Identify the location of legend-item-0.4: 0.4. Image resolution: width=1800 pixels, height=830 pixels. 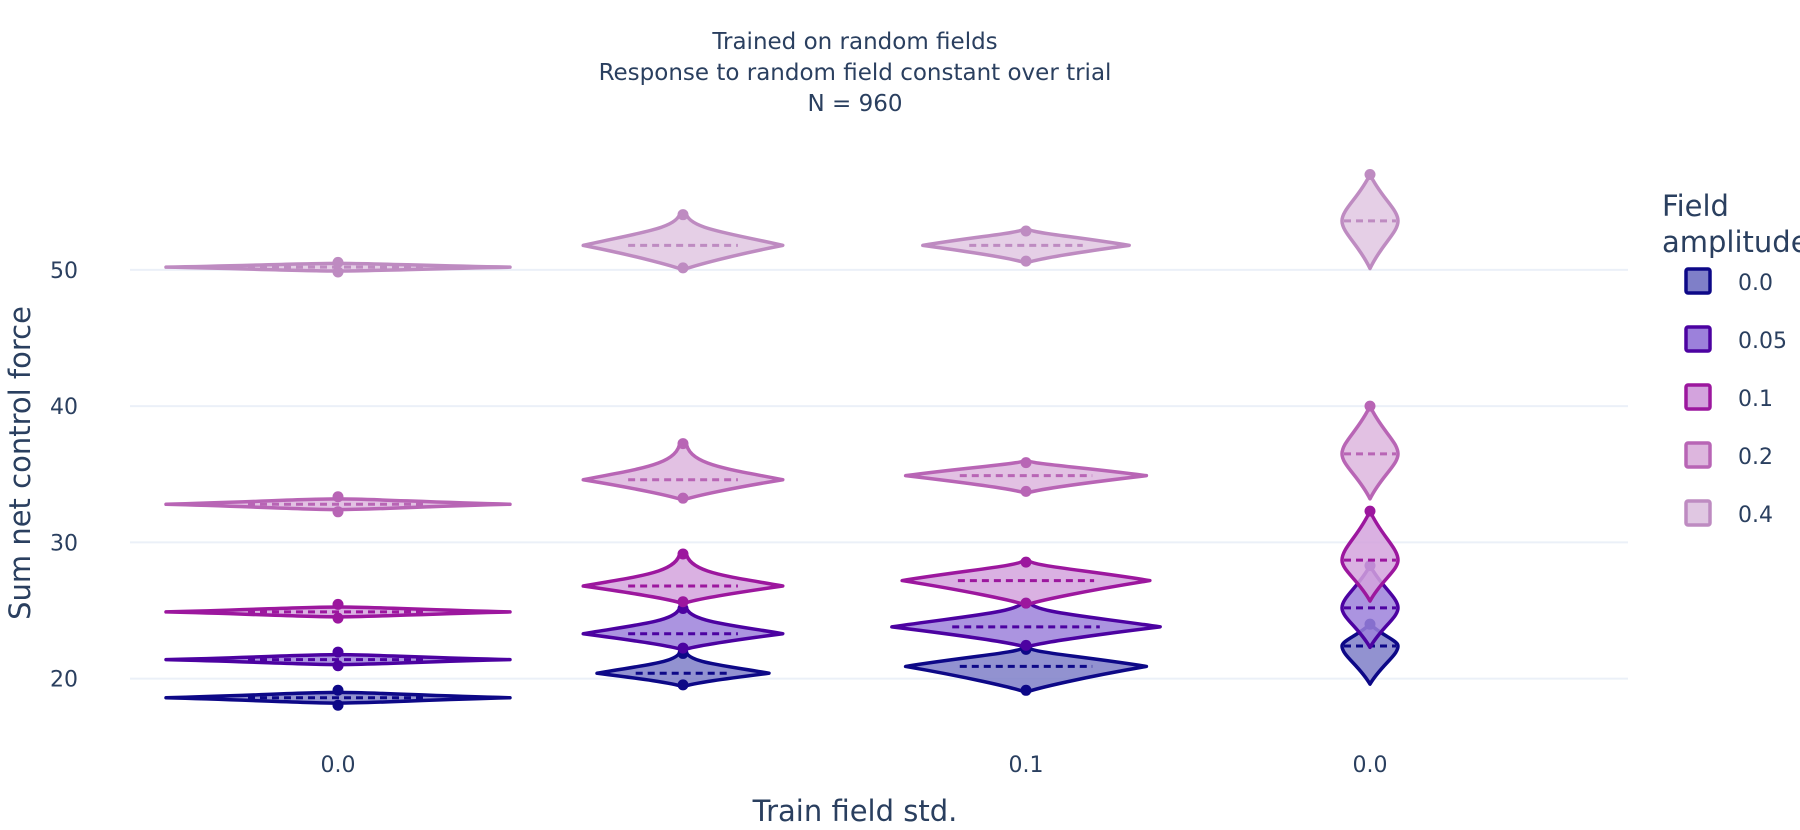
(1728, 513).